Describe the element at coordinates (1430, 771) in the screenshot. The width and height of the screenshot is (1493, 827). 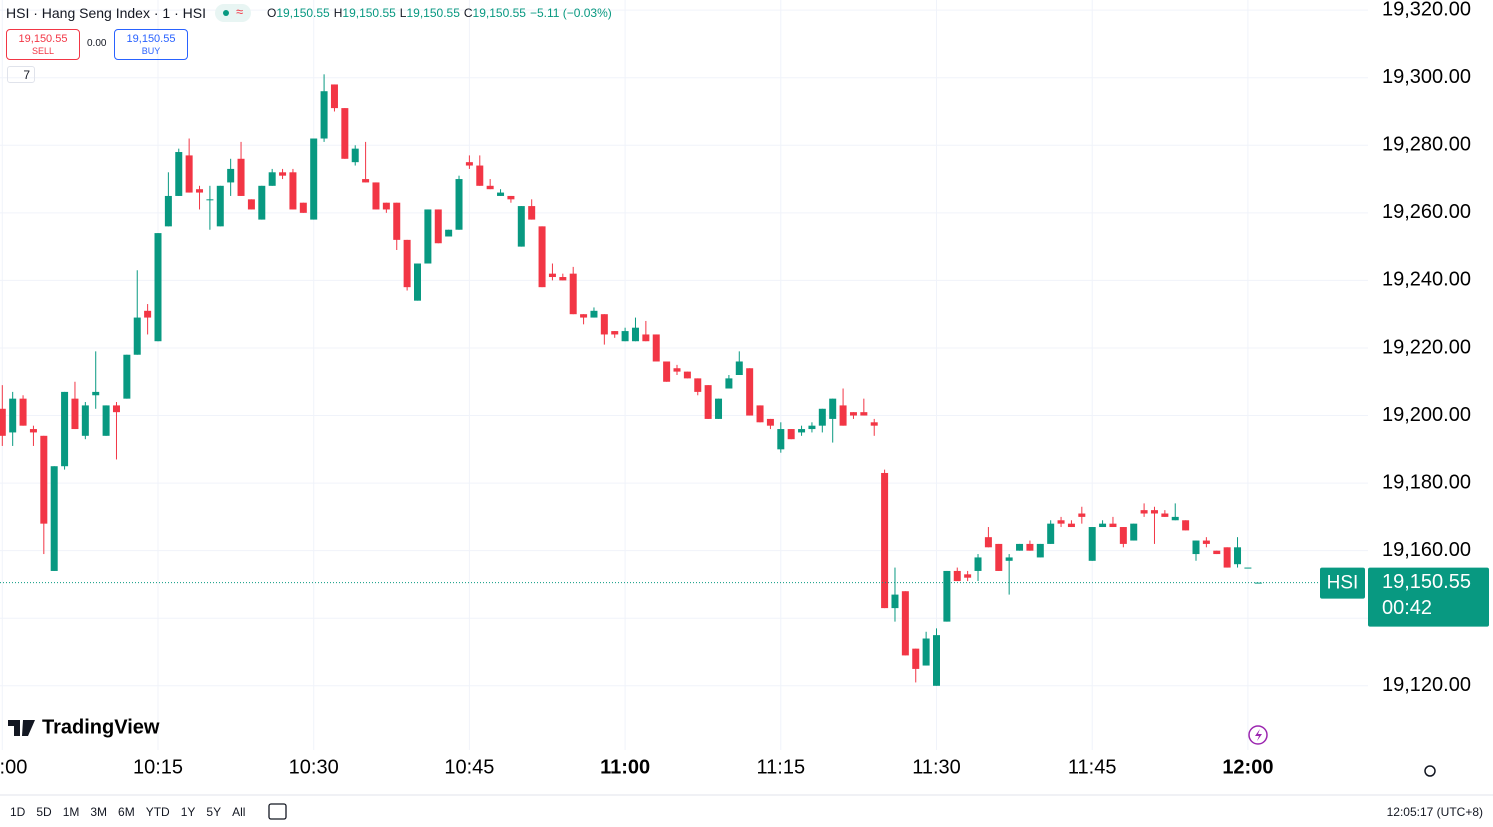
I see `settings-icon` at that location.